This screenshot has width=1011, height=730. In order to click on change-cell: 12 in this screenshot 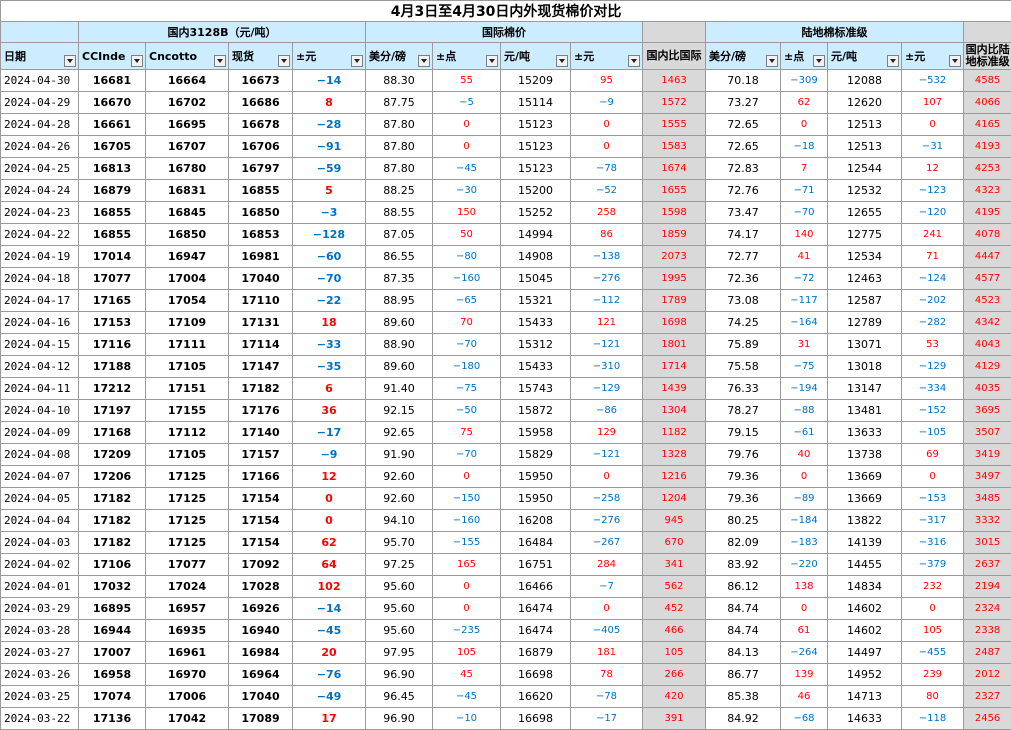, I will do `click(933, 169)`.